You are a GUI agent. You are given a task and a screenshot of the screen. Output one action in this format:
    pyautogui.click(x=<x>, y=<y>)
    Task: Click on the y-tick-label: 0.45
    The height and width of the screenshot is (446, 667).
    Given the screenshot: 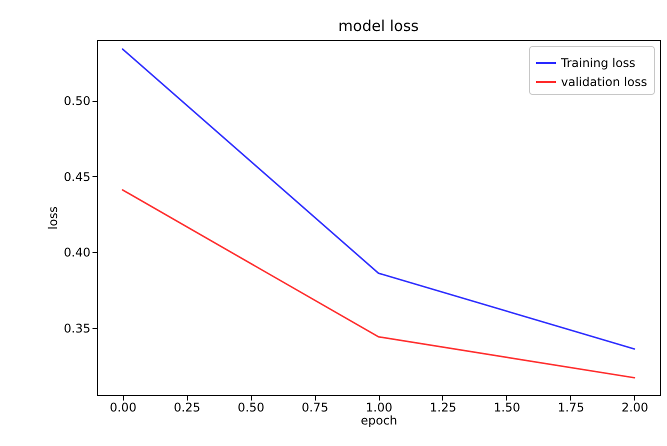 What is the action you would take?
    pyautogui.click(x=77, y=177)
    